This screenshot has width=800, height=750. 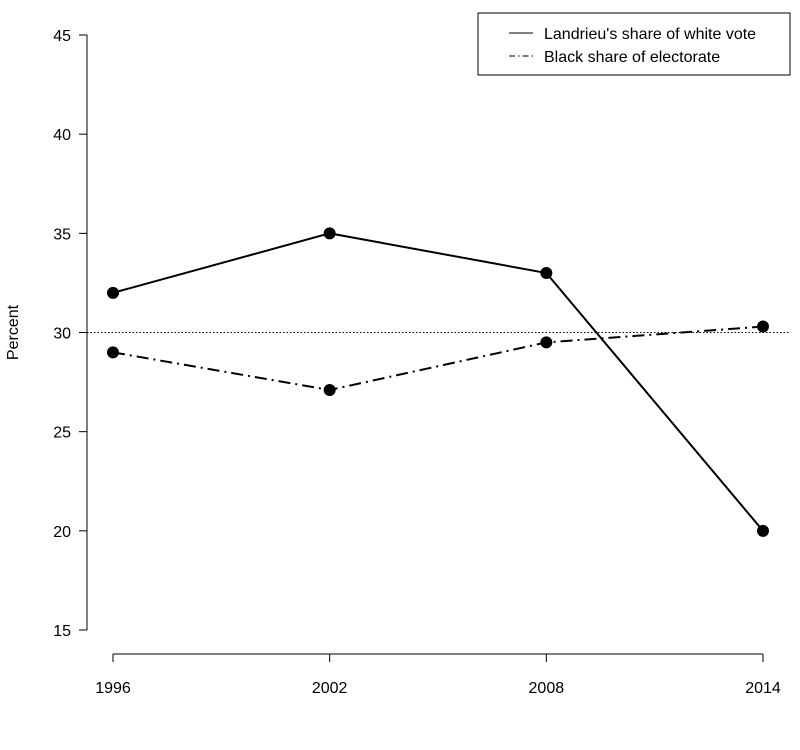 I want to click on x-tick-label: 1996, so click(x=113, y=688).